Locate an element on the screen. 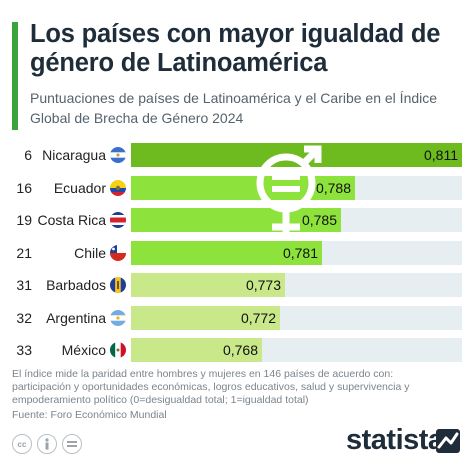 This screenshot has height=470, width=474. bar-row: 31 Barbados 0,773 is located at coordinates (237, 285).